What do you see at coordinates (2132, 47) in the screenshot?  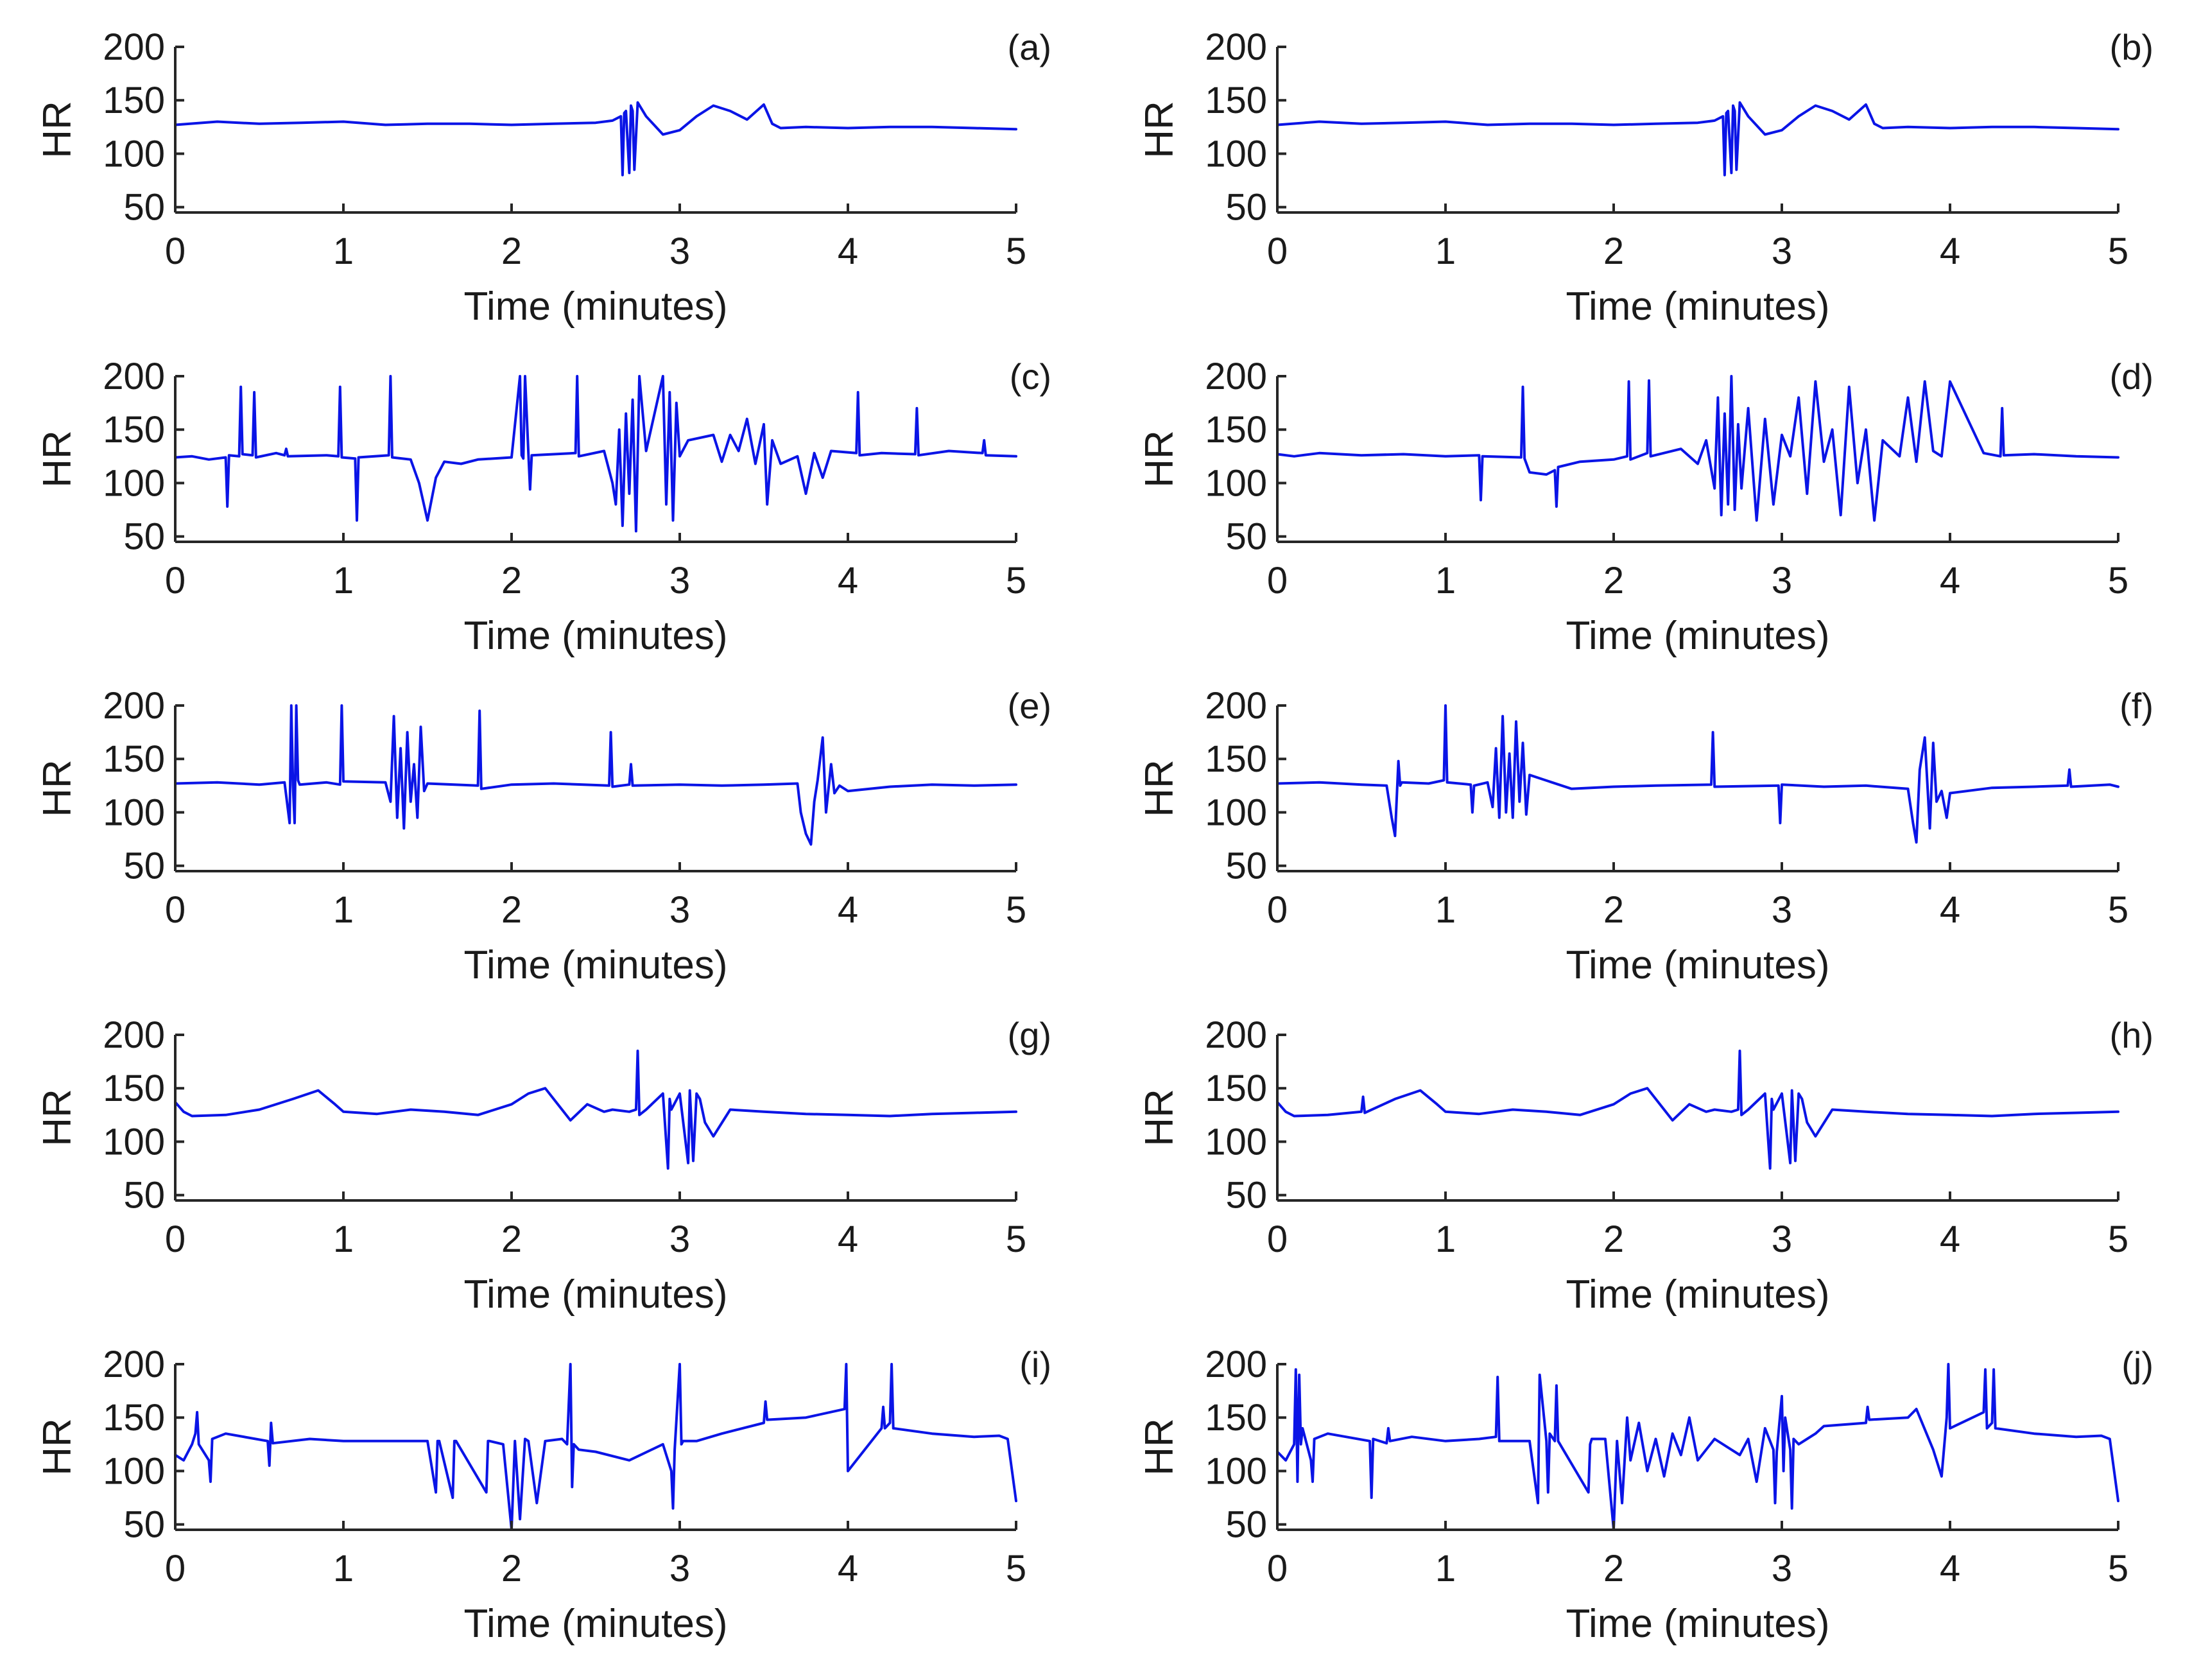 I see `panel-label: (b)` at bounding box center [2132, 47].